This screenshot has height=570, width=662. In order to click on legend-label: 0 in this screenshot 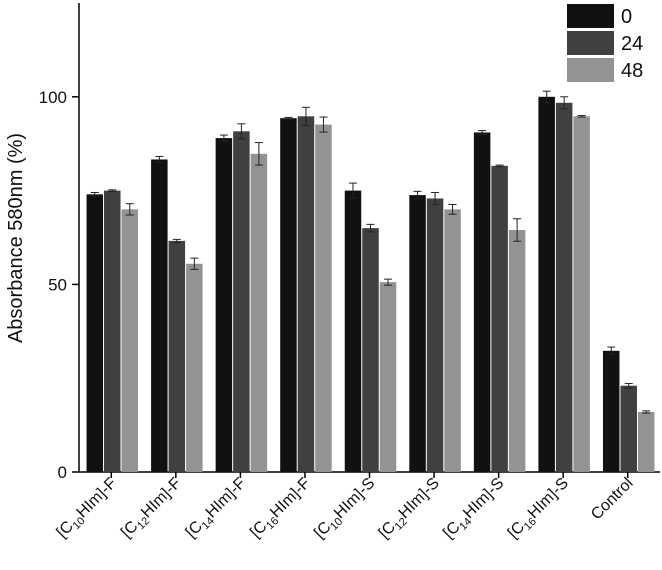, I will do `click(626, 17)`.